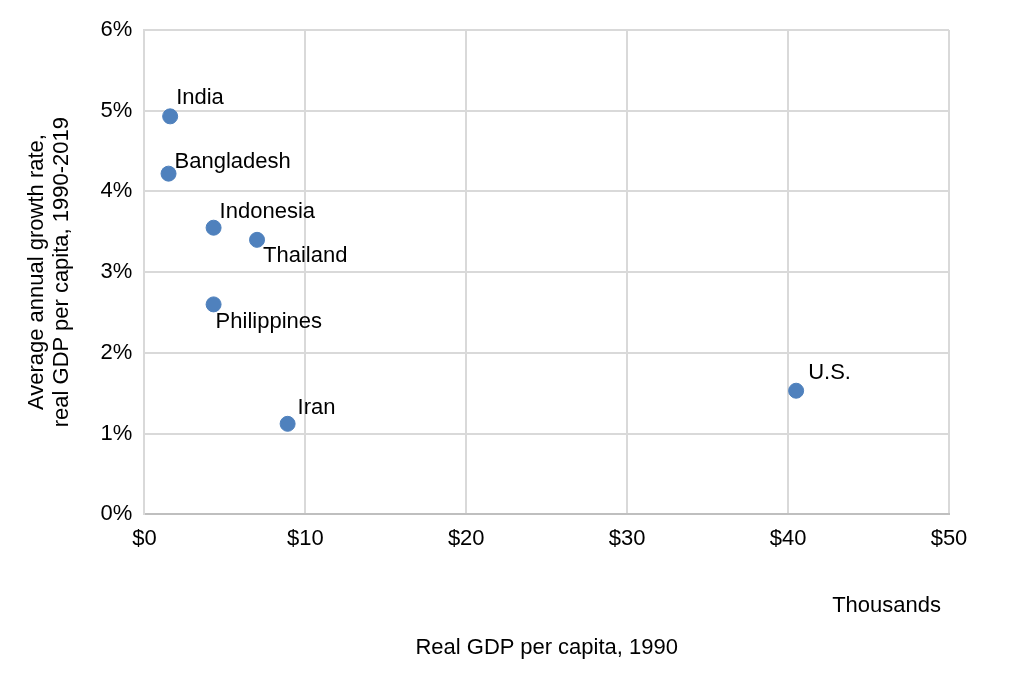  I want to click on annotation: Bangladesh, so click(232, 160).